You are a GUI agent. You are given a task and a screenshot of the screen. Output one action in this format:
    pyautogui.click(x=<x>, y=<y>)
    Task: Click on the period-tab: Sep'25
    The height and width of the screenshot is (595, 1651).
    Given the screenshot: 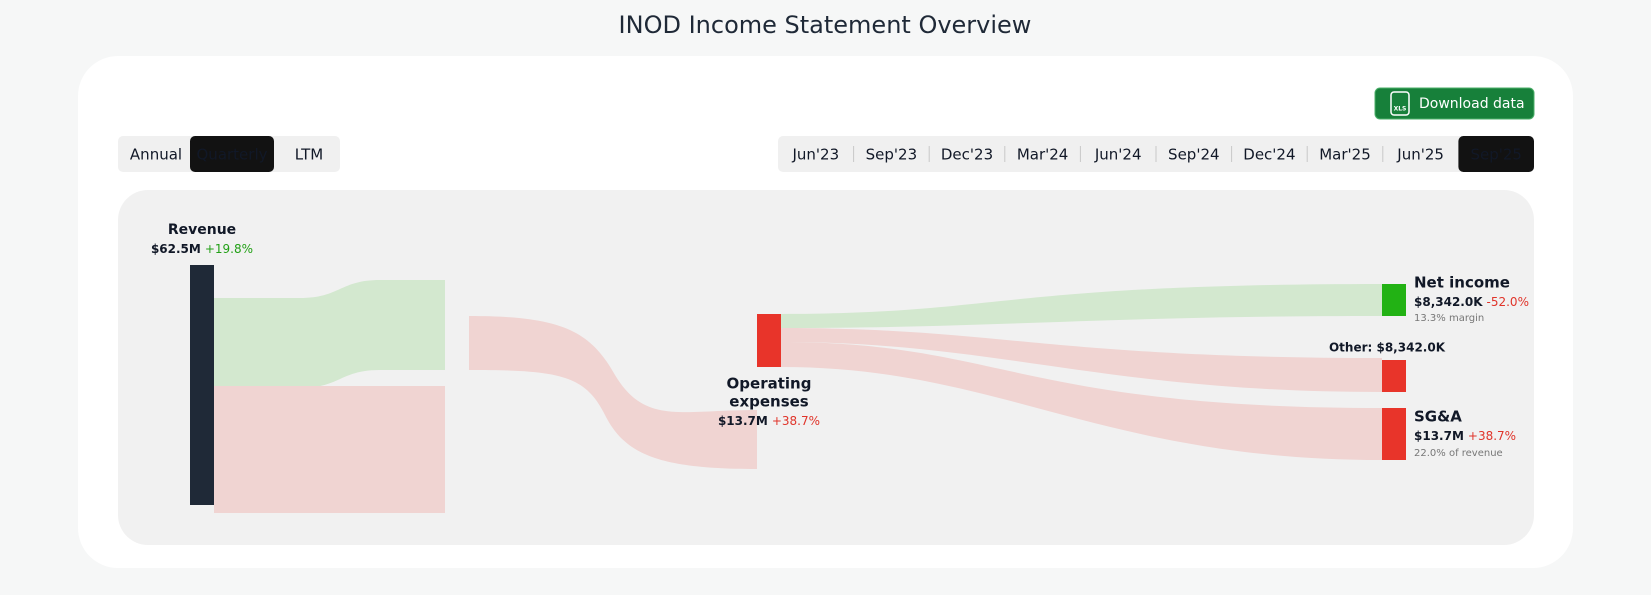 What is the action you would take?
    pyautogui.click(x=1495, y=155)
    